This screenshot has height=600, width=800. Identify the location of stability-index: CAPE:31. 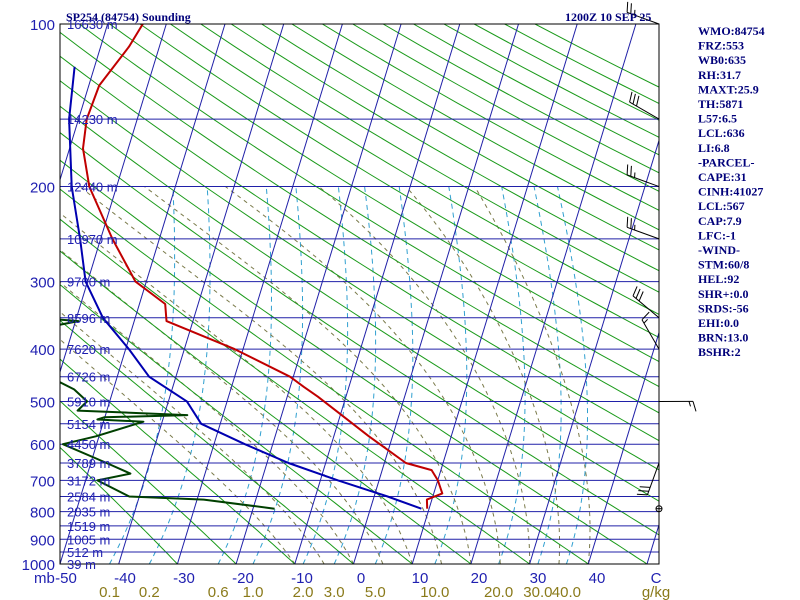
(722, 177).